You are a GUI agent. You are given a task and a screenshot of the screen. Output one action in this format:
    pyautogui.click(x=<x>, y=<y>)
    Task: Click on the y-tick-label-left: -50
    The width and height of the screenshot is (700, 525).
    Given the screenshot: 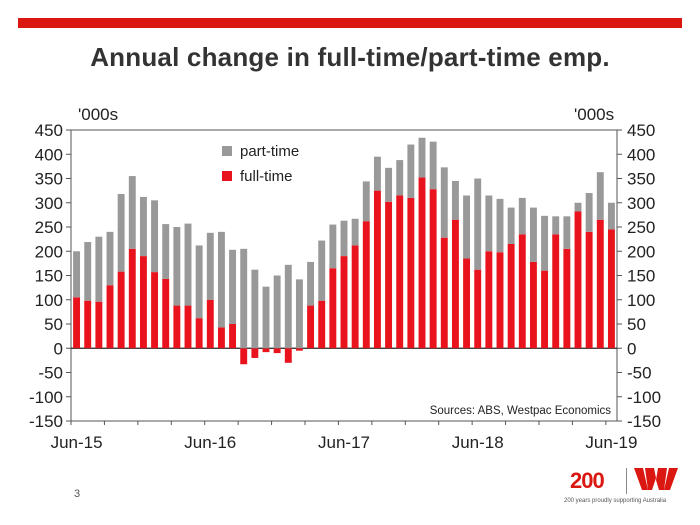 What is the action you would take?
    pyautogui.click(x=50, y=373)
    